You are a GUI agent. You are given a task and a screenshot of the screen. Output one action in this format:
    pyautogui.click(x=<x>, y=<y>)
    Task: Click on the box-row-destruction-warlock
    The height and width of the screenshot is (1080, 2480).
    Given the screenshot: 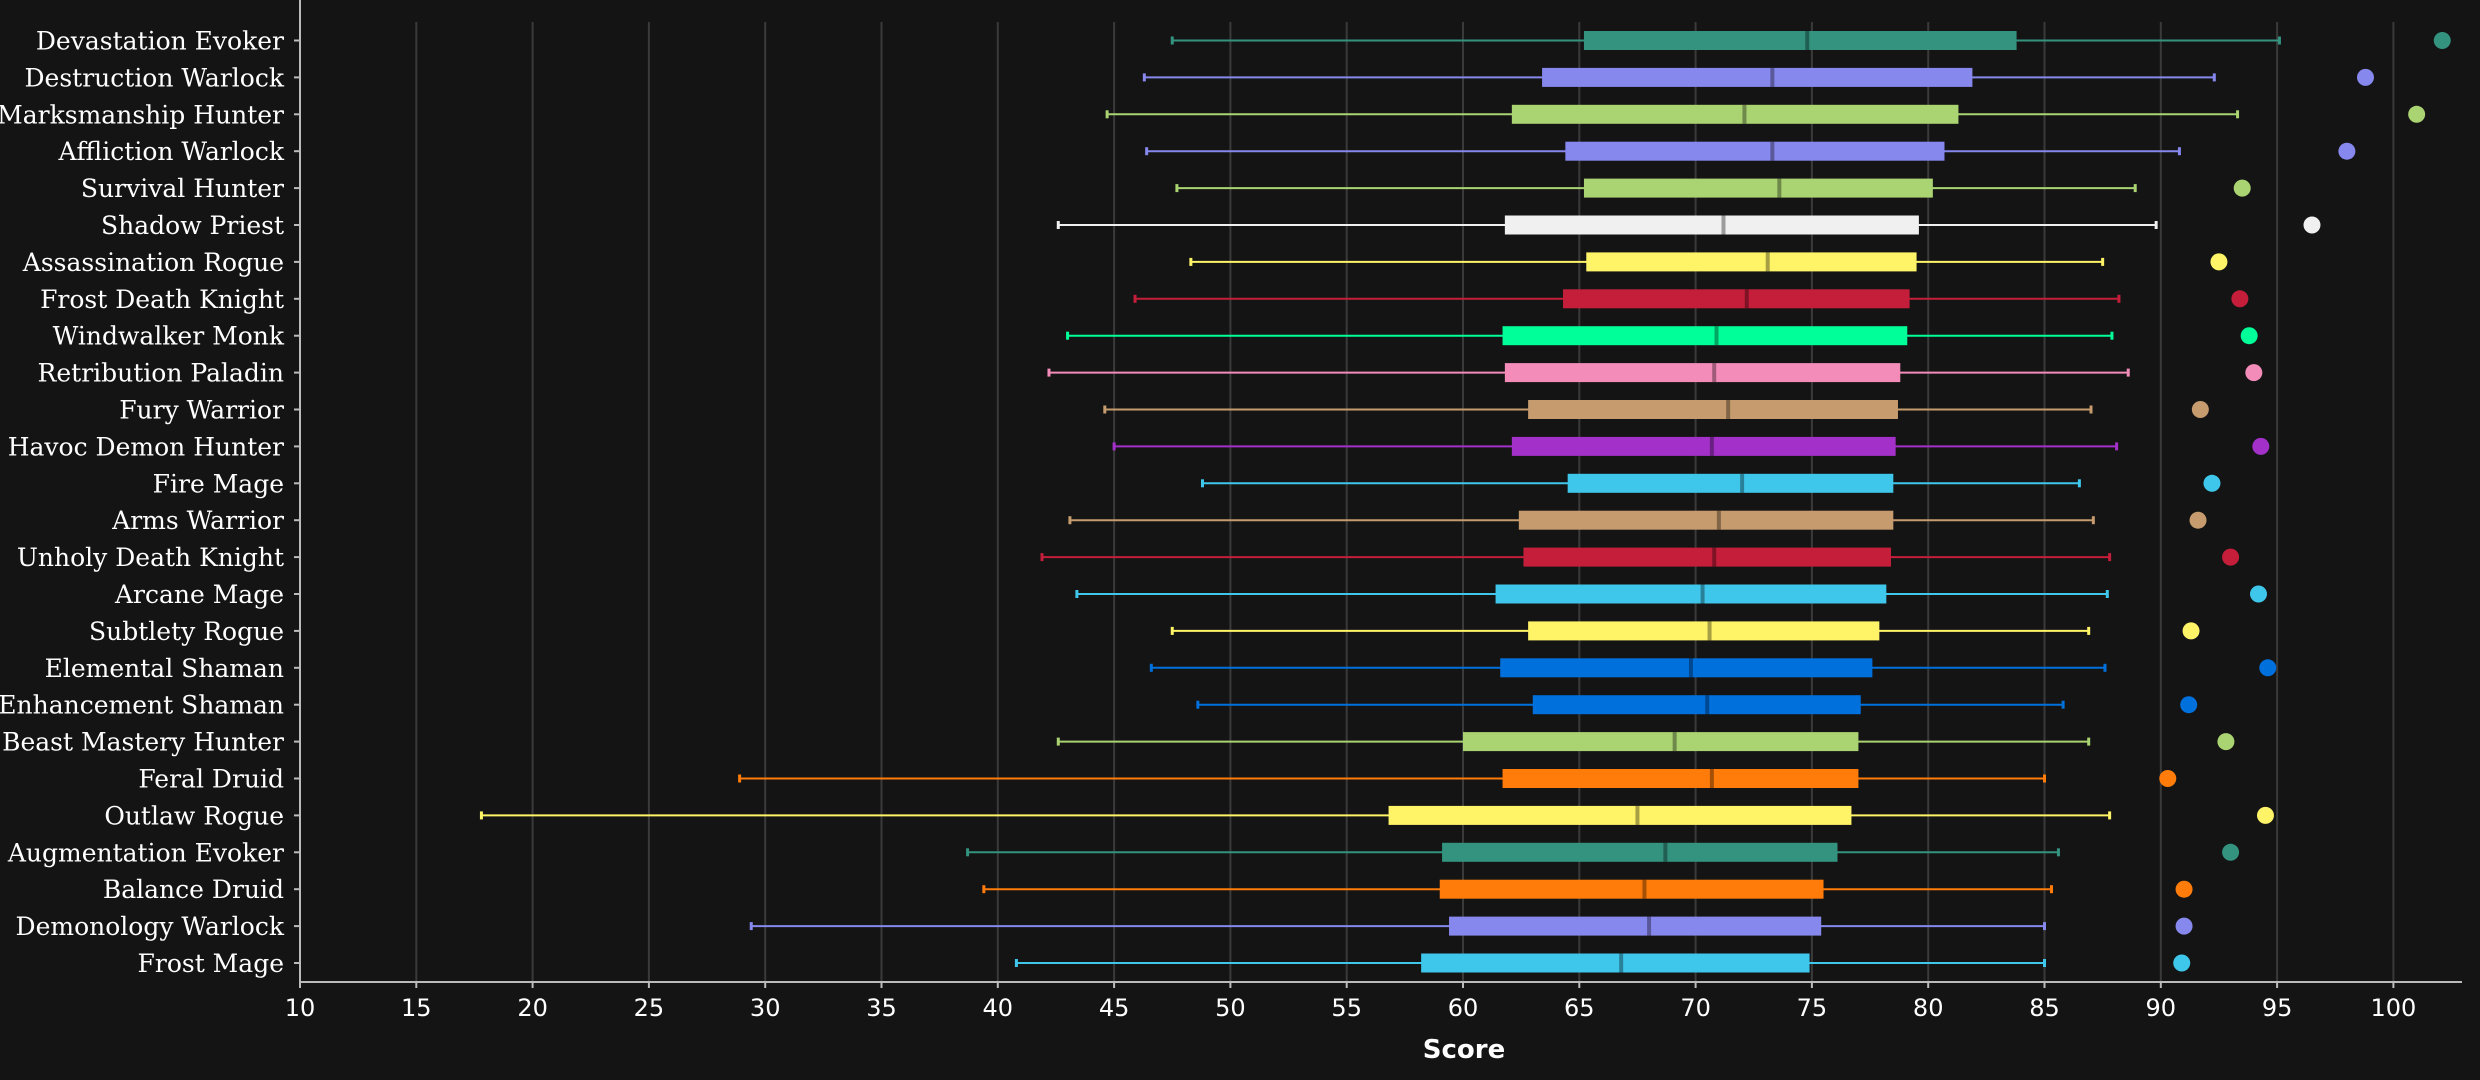 What is the action you would take?
    pyautogui.click(x=1758, y=77)
    